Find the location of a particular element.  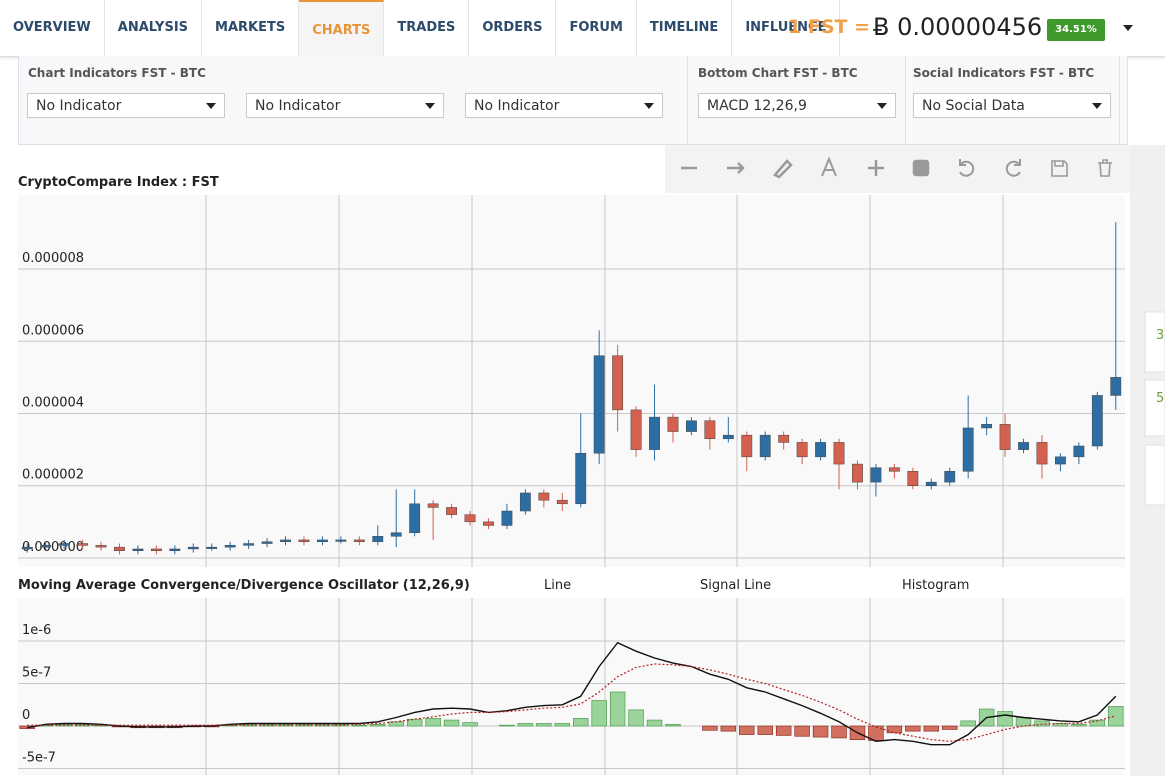

shape-tool is located at coordinates (921, 168).